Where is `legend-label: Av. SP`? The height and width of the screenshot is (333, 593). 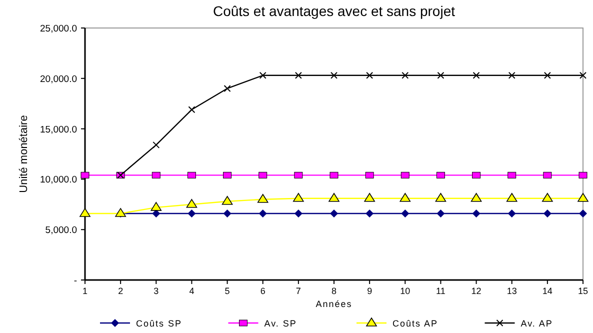
legend-label: Av. SP is located at coordinates (280, 323).